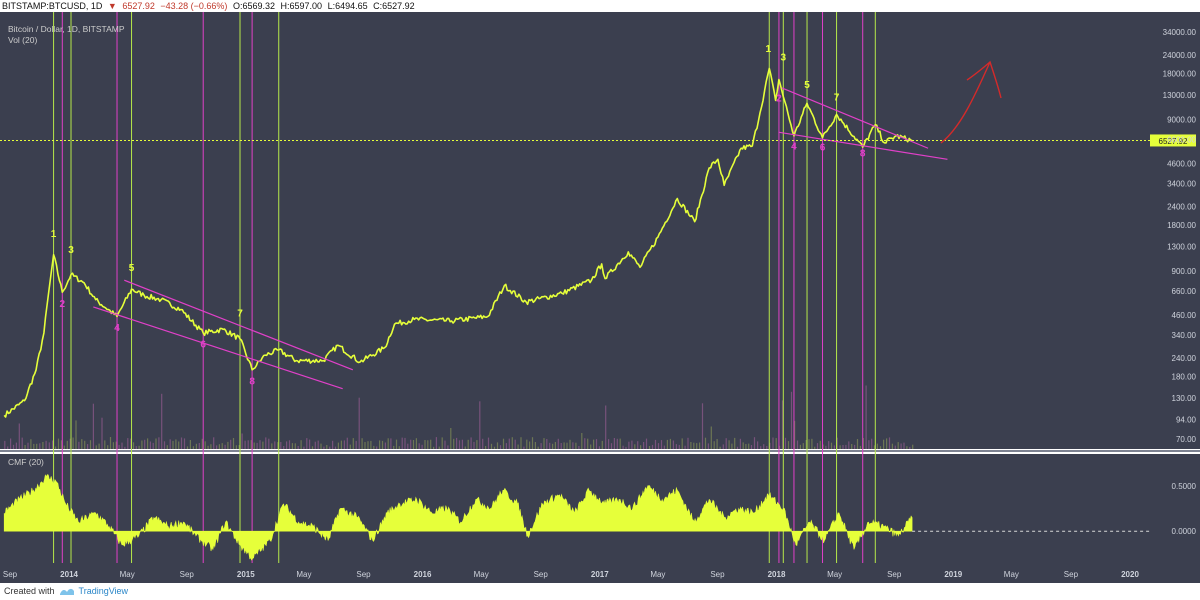 This screenshot has width=1200, height=600. What do you see at coordinates (1184, 509) in the screenshot?
I see `cmf-axis: 0.5000 0.0000` at bounding box center [1184, 509].